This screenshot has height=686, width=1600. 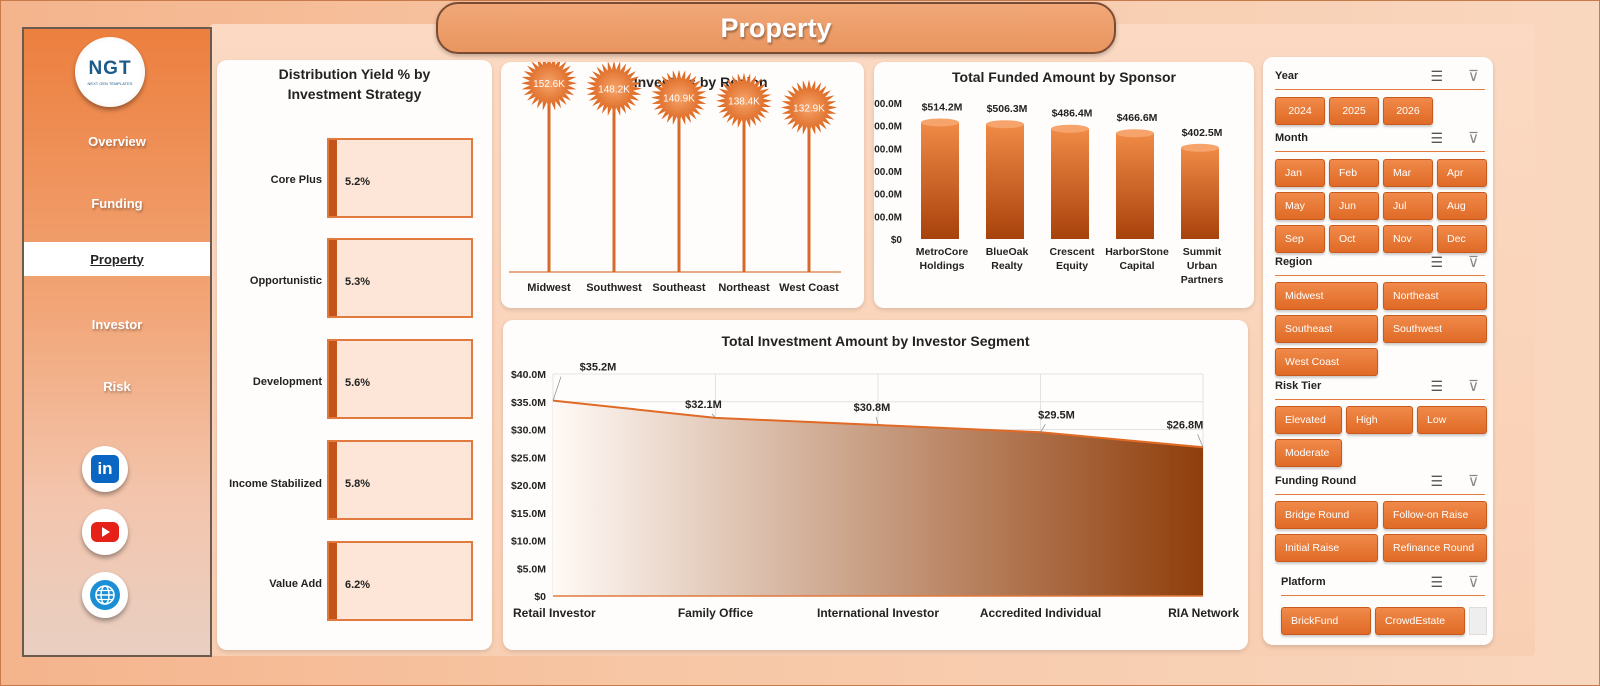 I want to click on sidebar-item-risk: Risk, so click(x=117, y=386).